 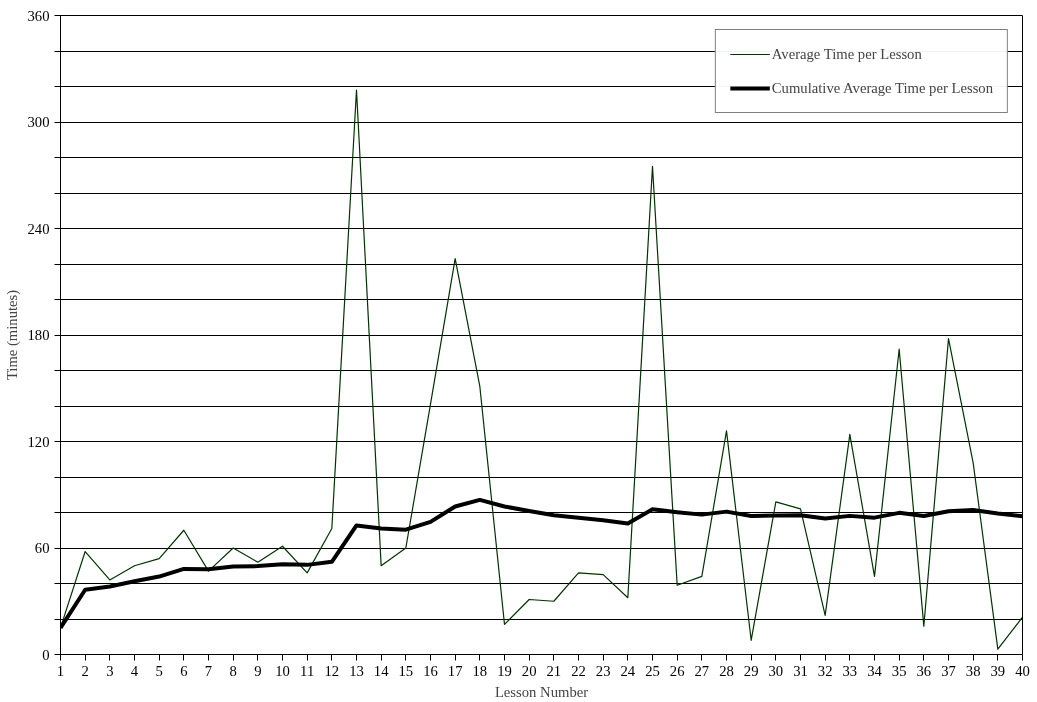 I want to click on legend-label: Average Time per Lesson, so click(x=846, y=54).